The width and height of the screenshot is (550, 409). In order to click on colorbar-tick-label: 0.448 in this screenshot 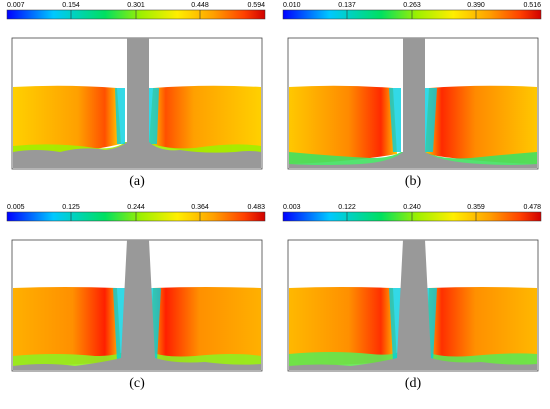, I will do `click(200, 5)`.